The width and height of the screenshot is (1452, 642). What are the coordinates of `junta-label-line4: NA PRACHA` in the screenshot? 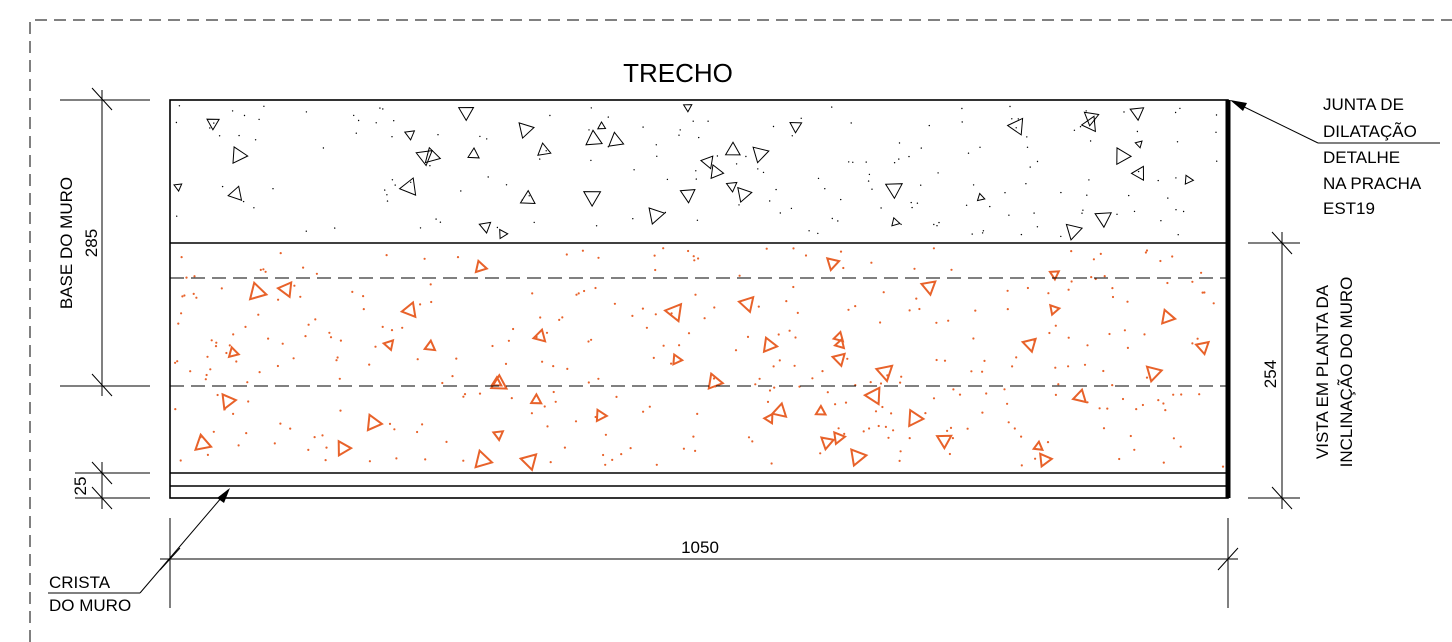 It's located at (1372, 183).